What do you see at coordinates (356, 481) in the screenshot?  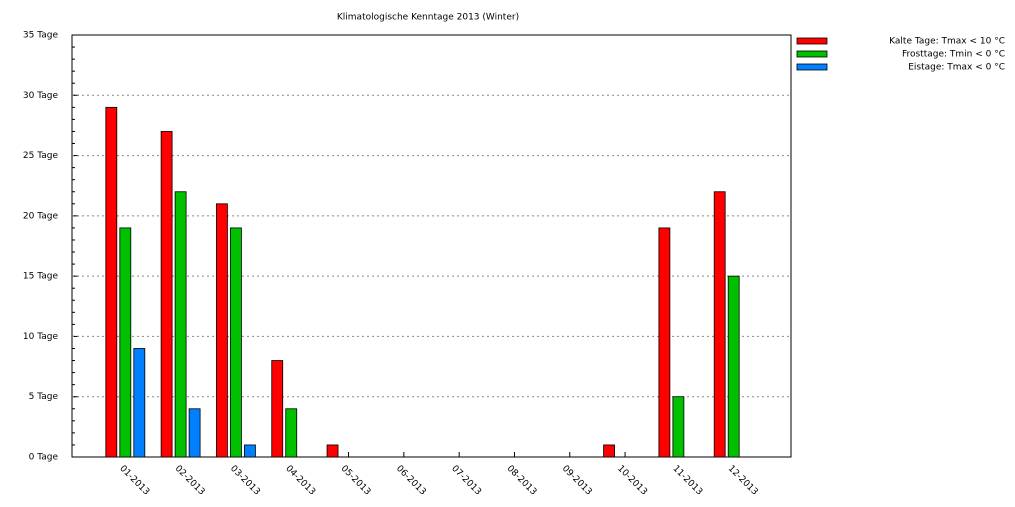 I see `x-tick-label: 05-2013` at bounding box center [356, 481].